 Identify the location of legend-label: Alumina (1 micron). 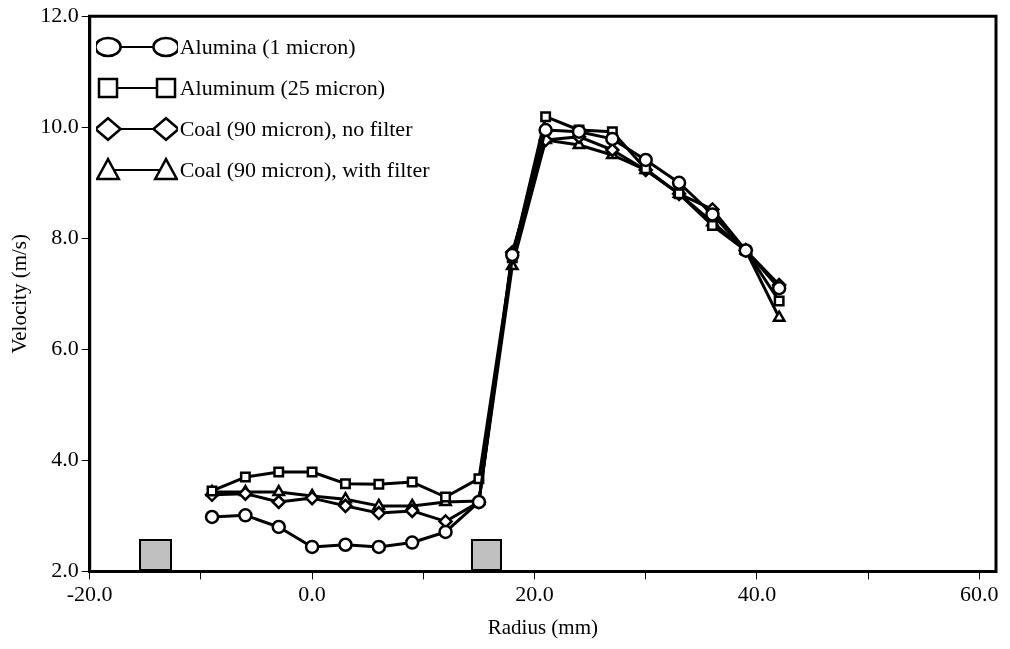
(267, 46).